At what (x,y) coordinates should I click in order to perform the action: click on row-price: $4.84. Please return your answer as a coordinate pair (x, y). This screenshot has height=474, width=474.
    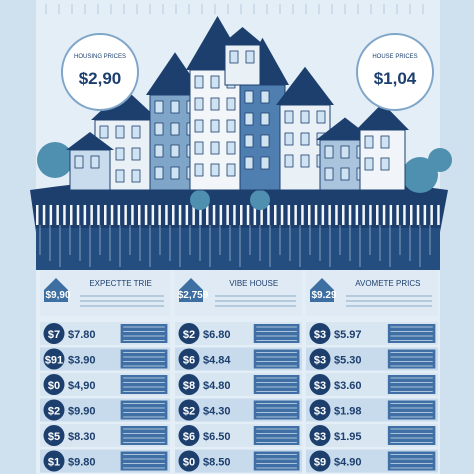
    Looking at the image, I should click on (217, 361).